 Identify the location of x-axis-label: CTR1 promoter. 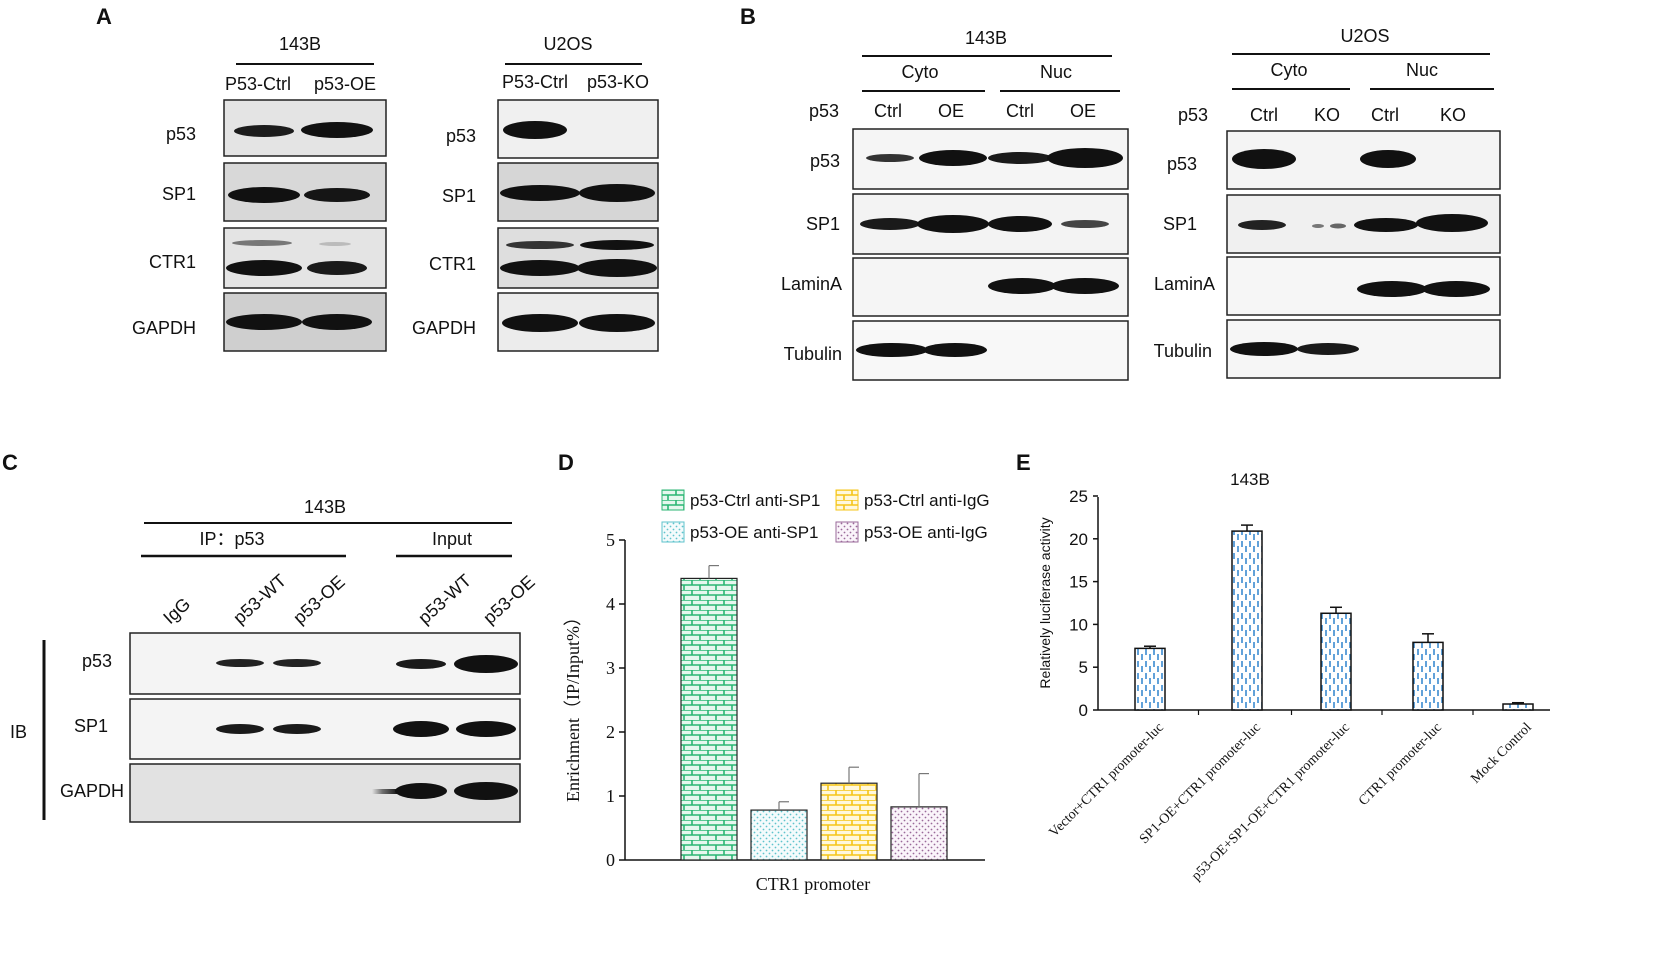
(813, 884).